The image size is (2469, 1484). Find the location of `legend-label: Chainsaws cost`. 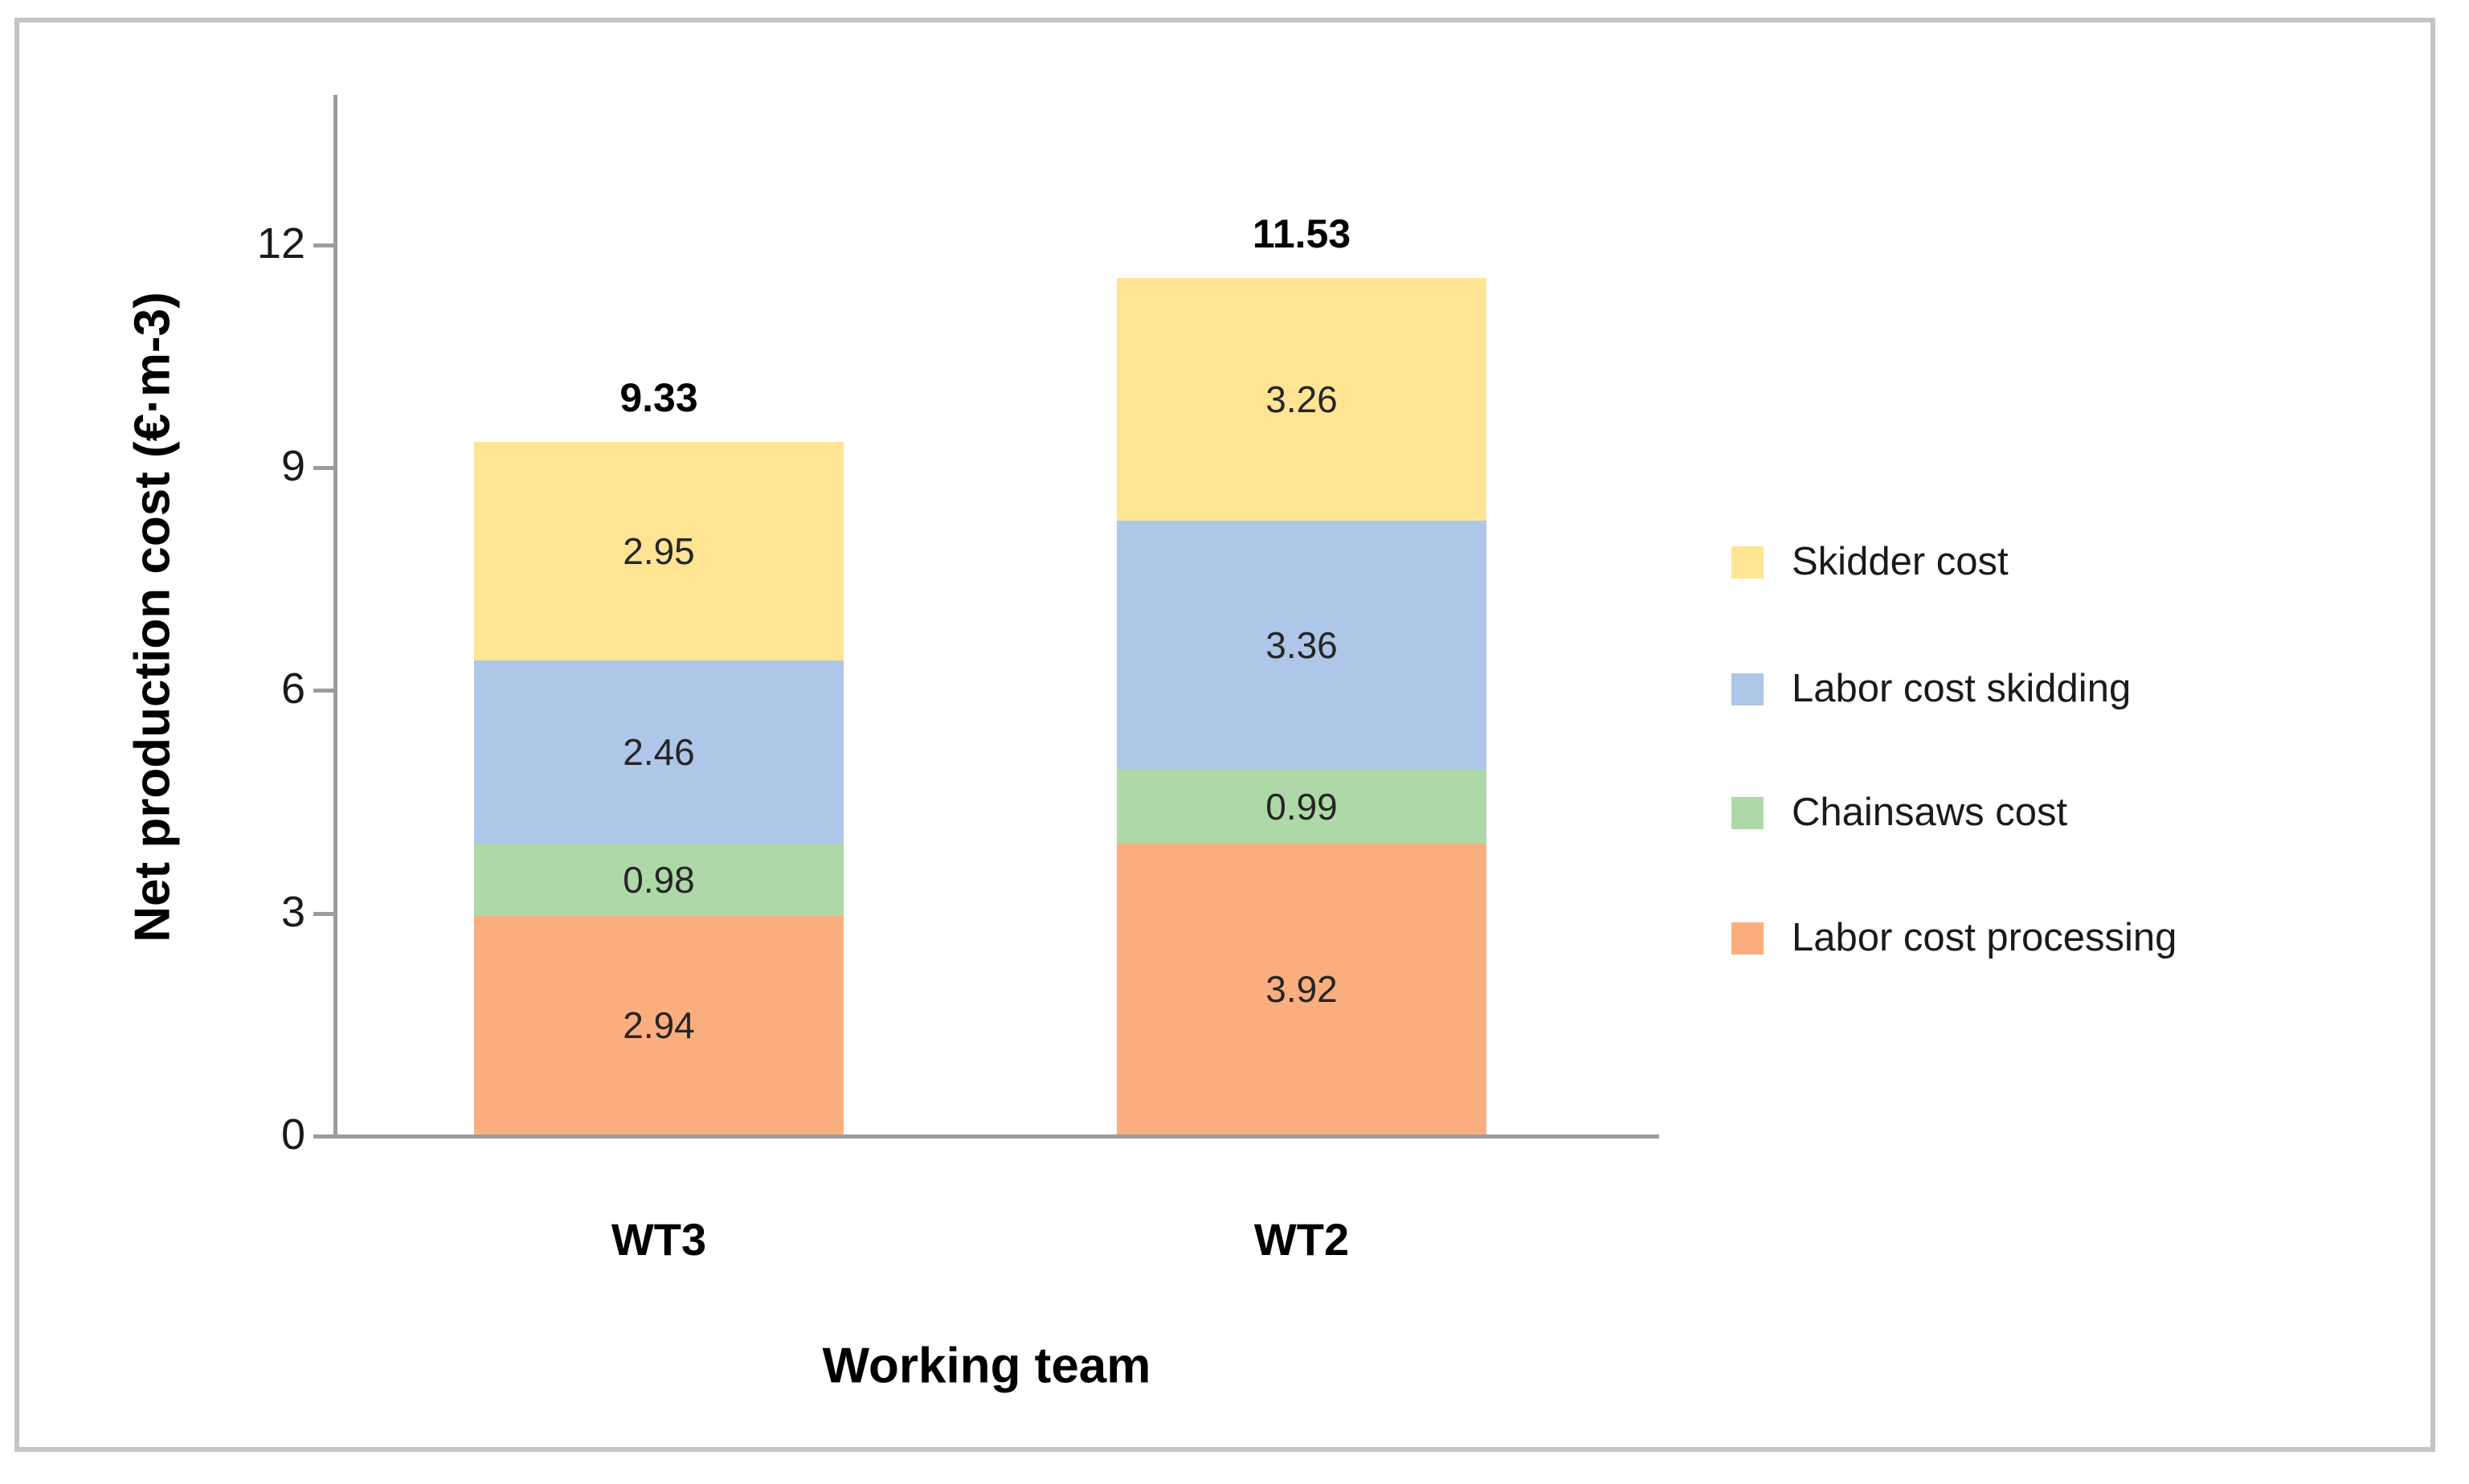

legend-label: Chainsaws cost is located at coordinates (1930, 812).